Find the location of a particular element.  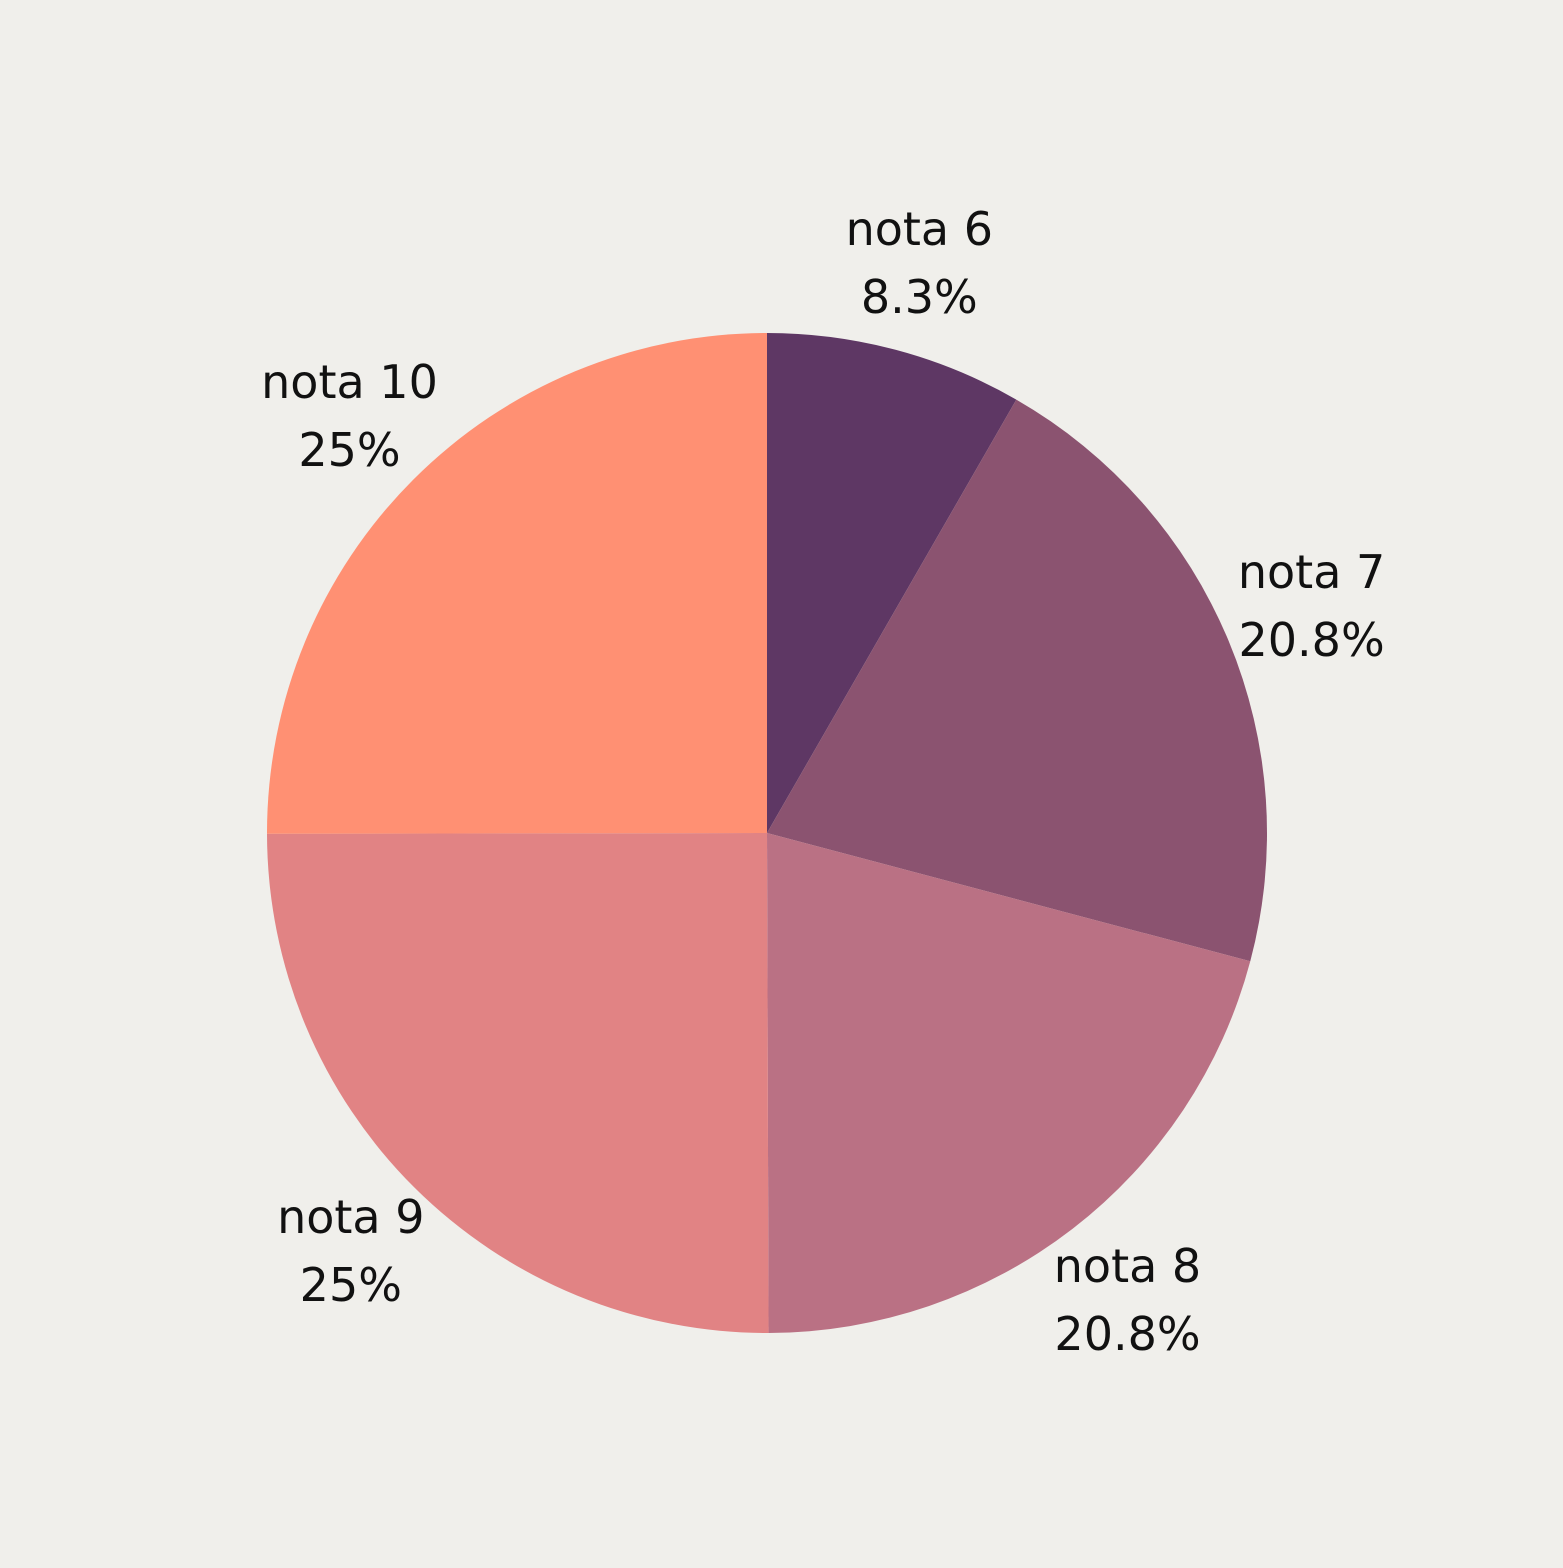

slice-value-label: 8.3% is located at coordinates (919, 297).